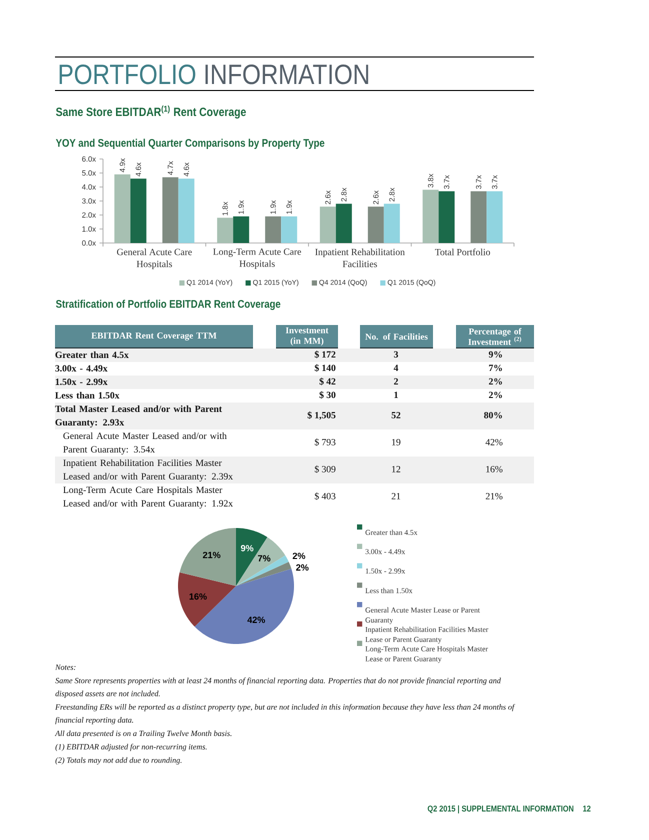 Image resolution: width=649 pixels, height=840 pixels. Describe the element at coordinates (325, 368) in the screenshot. I see `data-label: $ 140` at that location.